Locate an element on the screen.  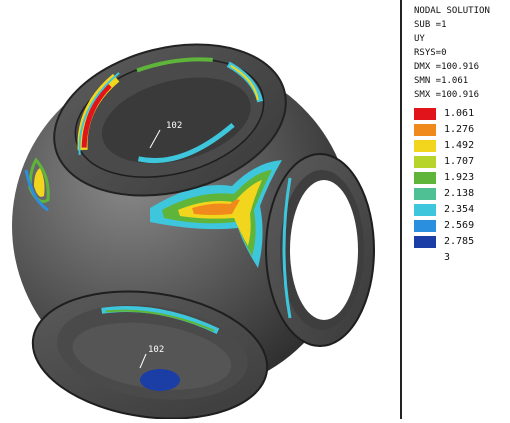
legend-line-rsys: RSYS=0 is located at coordinates (430, 53).